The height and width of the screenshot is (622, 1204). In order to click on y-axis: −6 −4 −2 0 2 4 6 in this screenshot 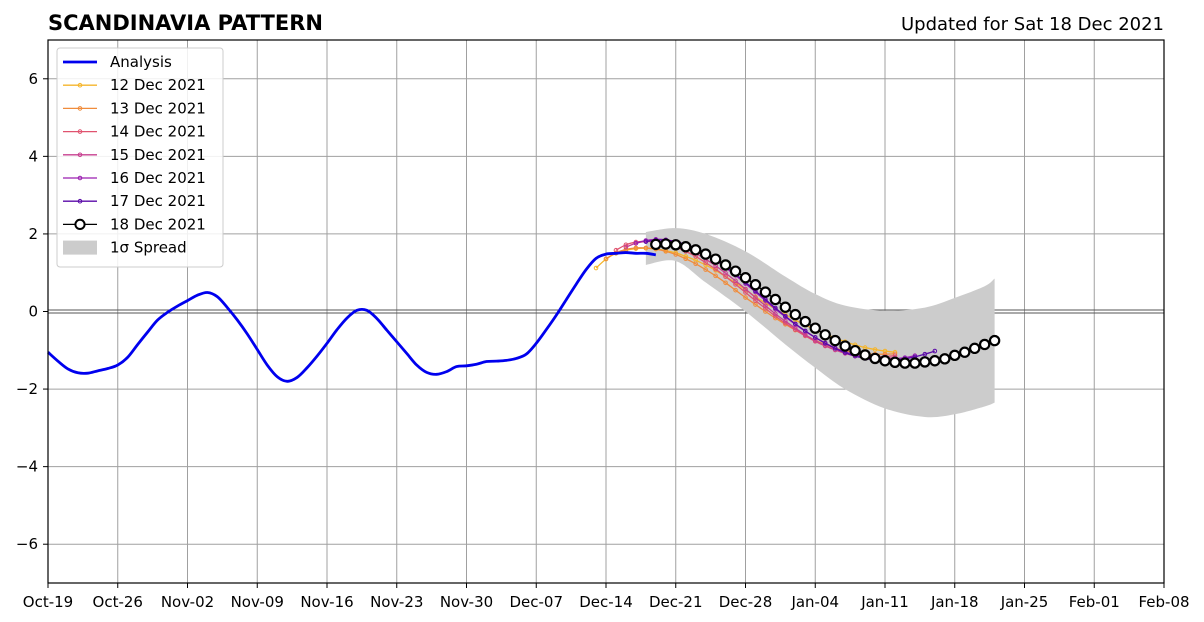, I will do `click(32, 311)`.